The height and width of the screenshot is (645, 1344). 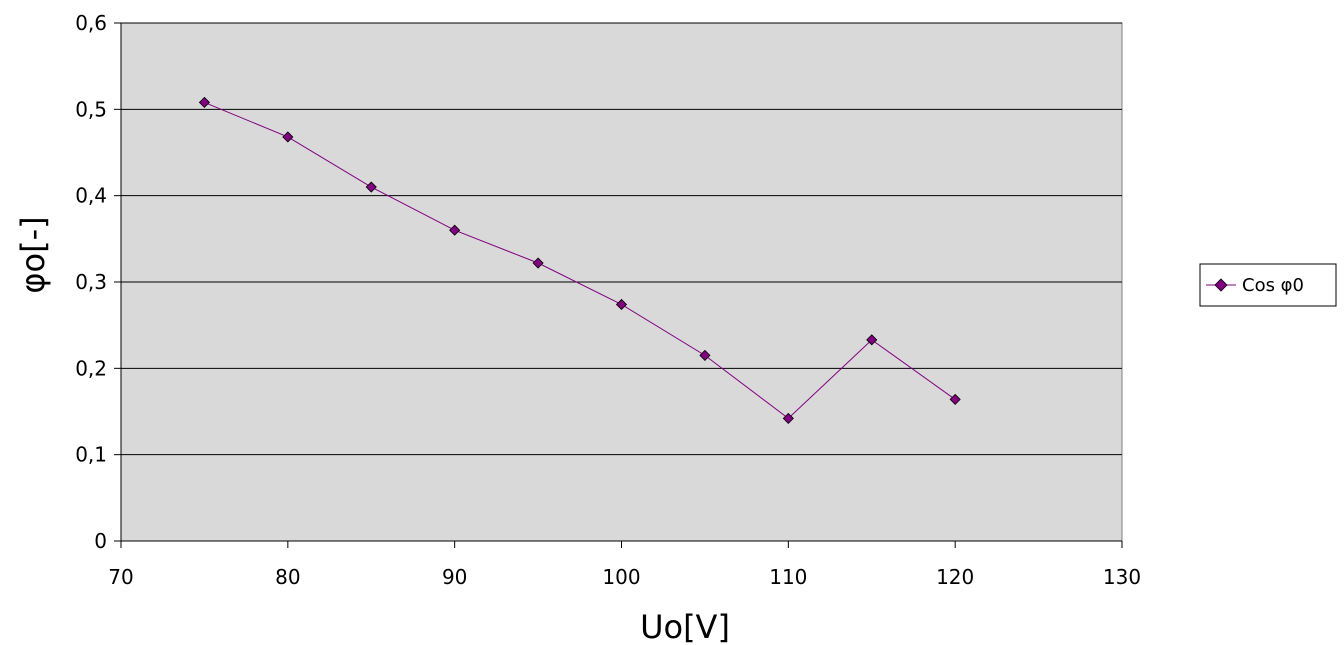 I want to click on y-tick-label-1: 0,1, so click(x=91, y=455).